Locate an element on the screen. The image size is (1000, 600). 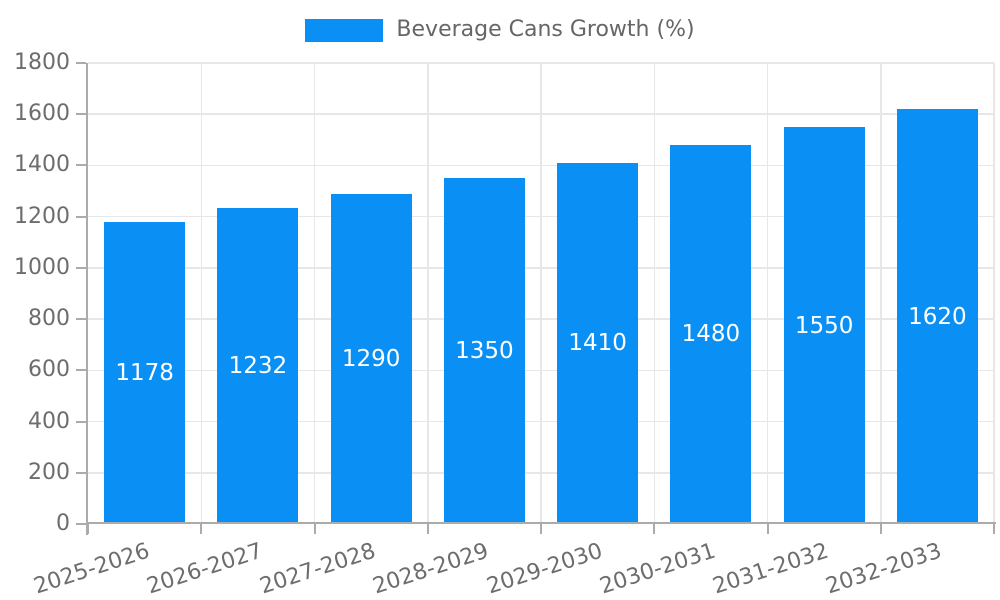
bar-value-label: 1550 is located at coordinates (824, 325).